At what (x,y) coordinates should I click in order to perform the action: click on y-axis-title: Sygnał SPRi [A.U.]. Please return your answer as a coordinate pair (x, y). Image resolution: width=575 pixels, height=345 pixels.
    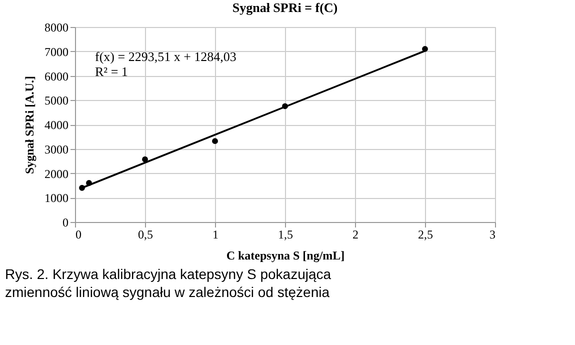
    Looking at the image, I should click on (29, 125).